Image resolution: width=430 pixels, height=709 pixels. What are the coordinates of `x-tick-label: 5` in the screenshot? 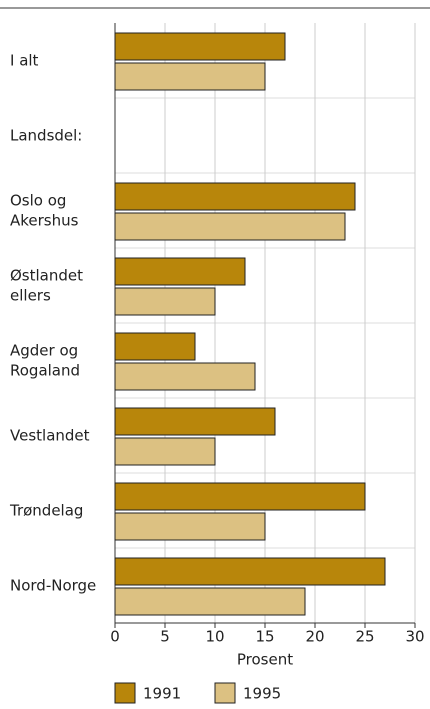 It's located at (165, 637).